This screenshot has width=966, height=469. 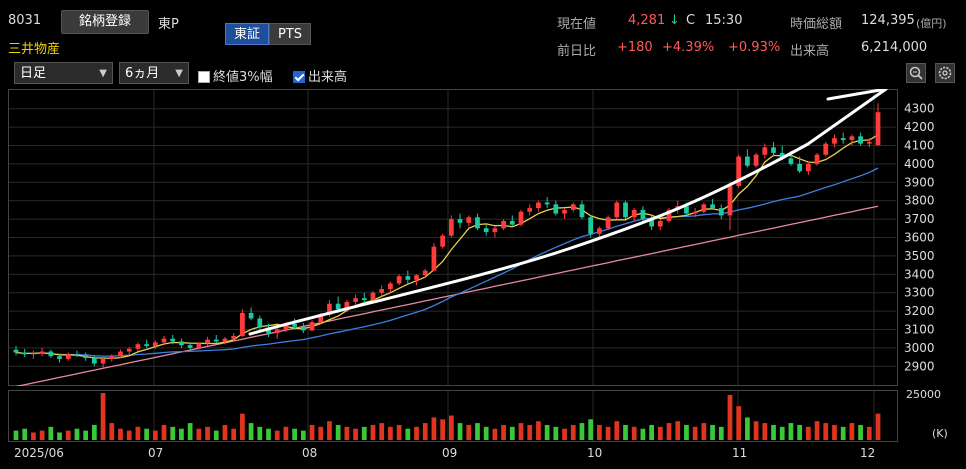 What do you see at coordinates (142, 73) in the screenshot?
I see `range-select-value: 6ヵ月` at bounding box center [142, 73].